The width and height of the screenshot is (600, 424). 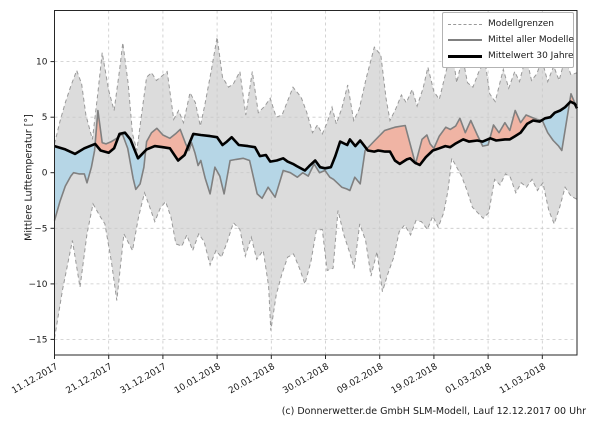 I want to click on solid-line-icon, so click(x=465, y=40).